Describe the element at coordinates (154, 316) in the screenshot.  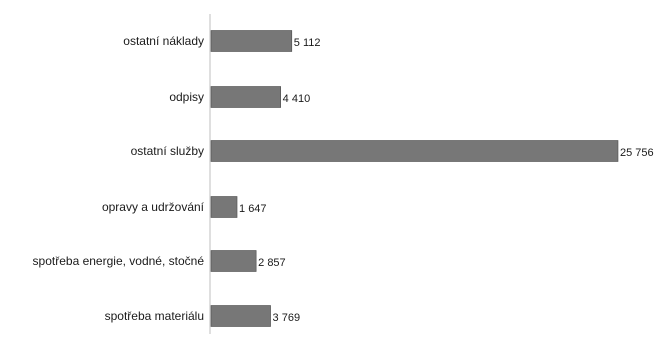
I see `category-label: spotřeba materiálu` at that location.